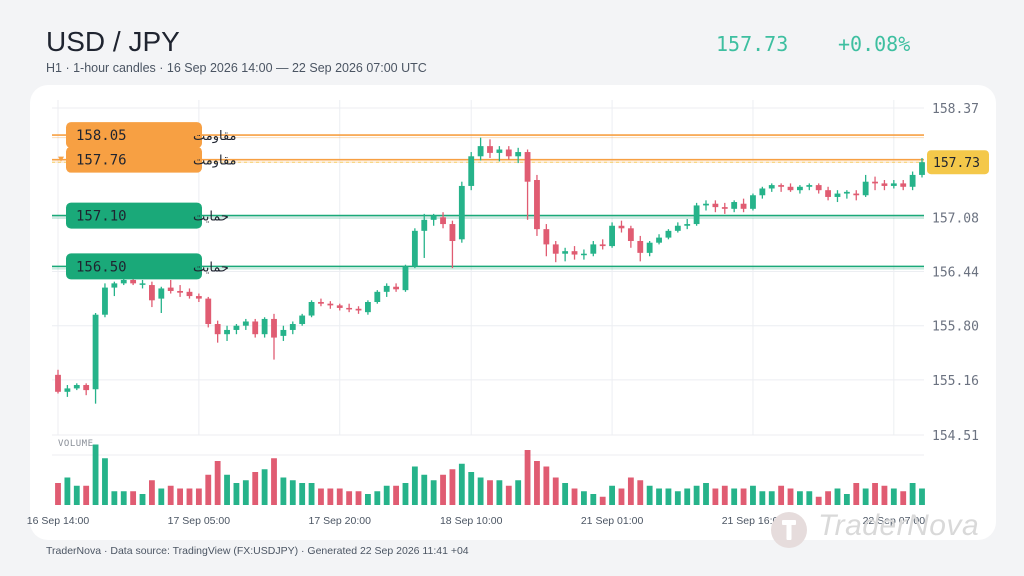 This screenshot has width=1024, height=576. Describe the element at coordinates (753, 521) in the screenshot. I see `x-tick-label: 21 Sep 16:00` at that location.